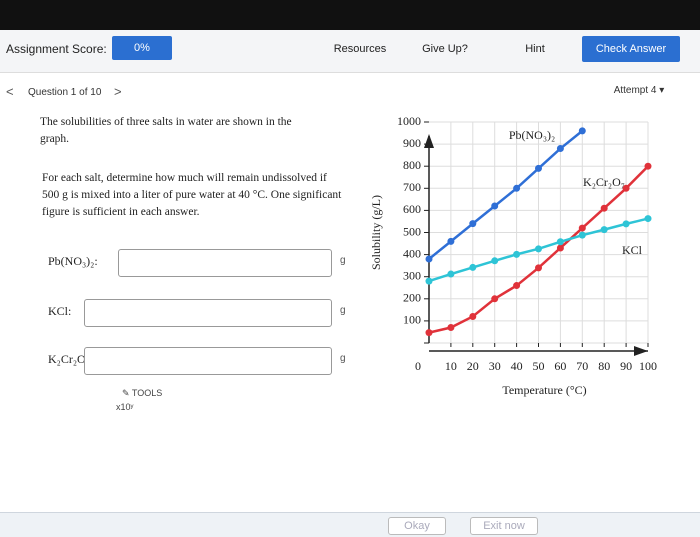  What do you see at coordinates (147, 393) in the screenshot?
I see `tools-label: TOOLS` at bounding box center [147, 393].